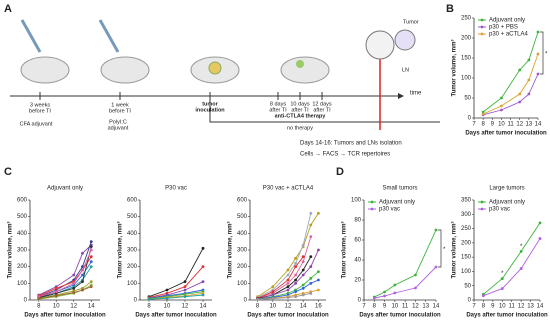  Describe the element at coordinates (466, 201) in the screenshot. I see `y-tick-label: 350` at that location.